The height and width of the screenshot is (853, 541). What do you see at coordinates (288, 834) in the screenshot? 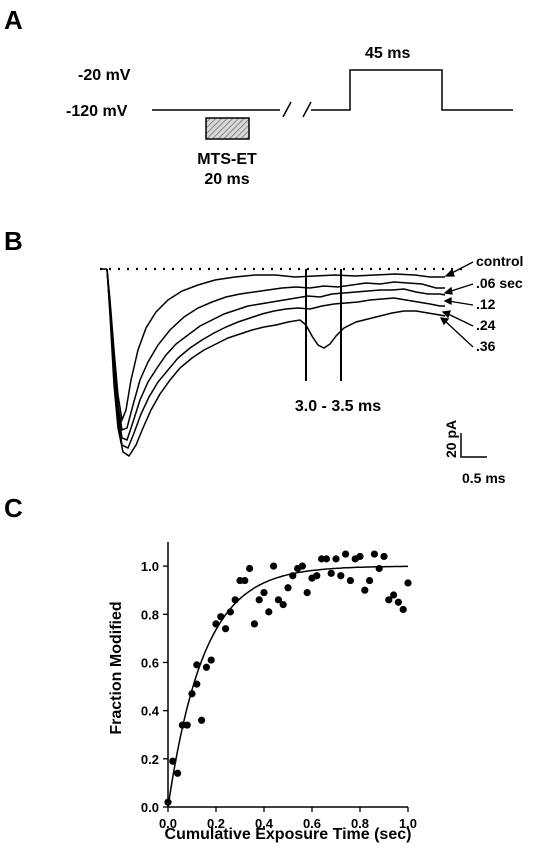
I see `x-axis-label: Cumulative Exposure Time (sec)` at bounding box center [288, 834].